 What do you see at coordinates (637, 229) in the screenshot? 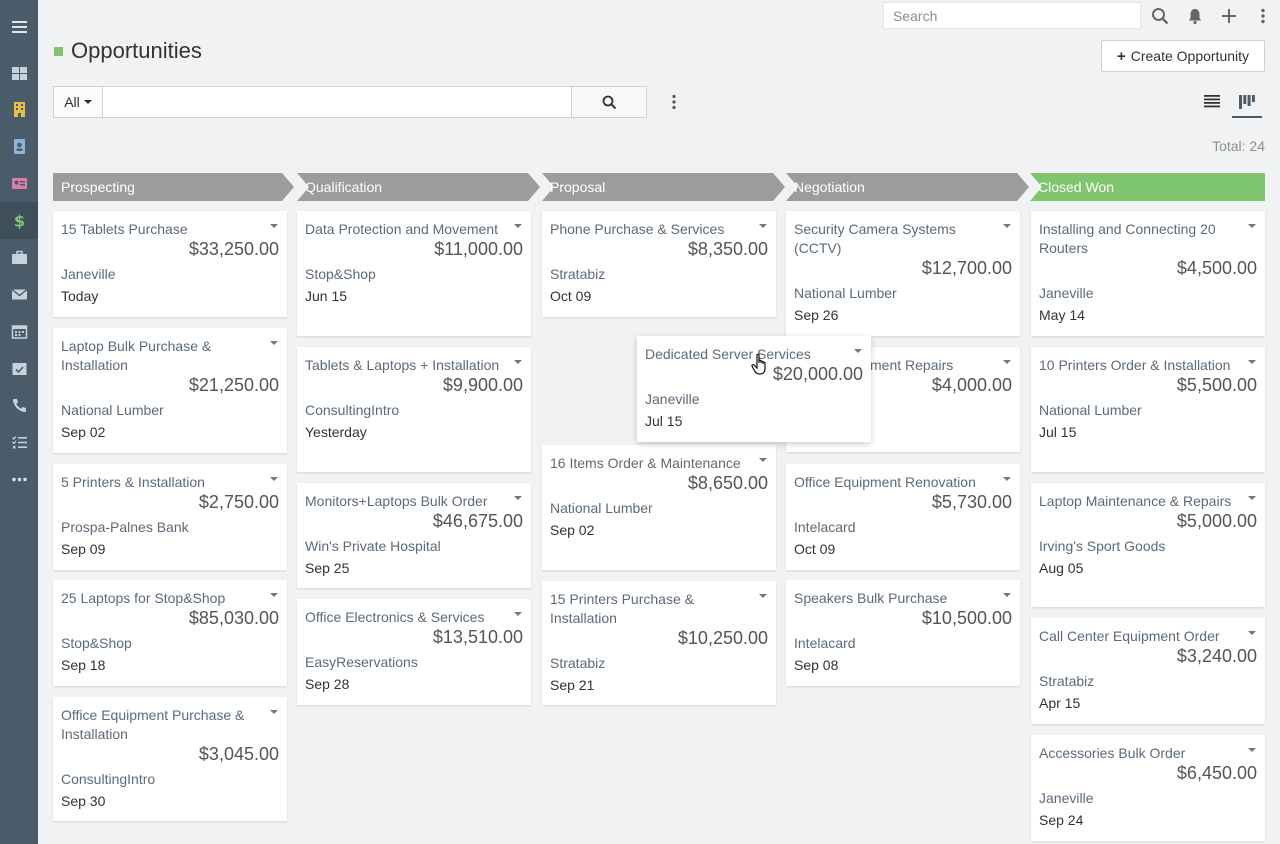
I see `card-name: Phone Purchase & Services` at bounding box center [637, 229].